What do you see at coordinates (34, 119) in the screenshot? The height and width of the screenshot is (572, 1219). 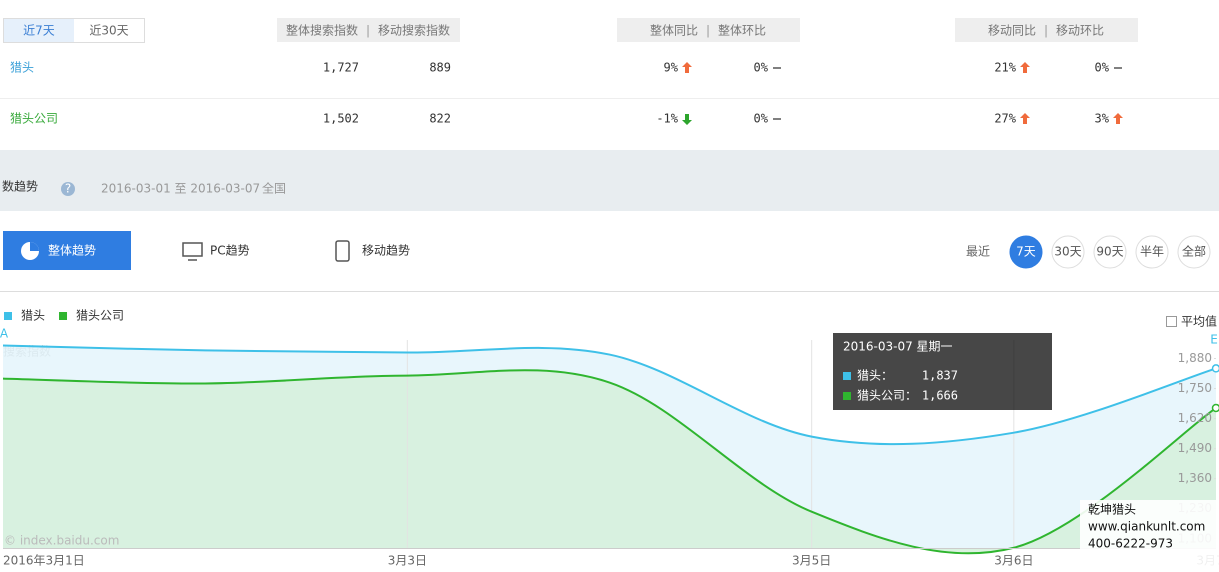 I see `row-name: 猎头公司` at bounding box center [34, 119].